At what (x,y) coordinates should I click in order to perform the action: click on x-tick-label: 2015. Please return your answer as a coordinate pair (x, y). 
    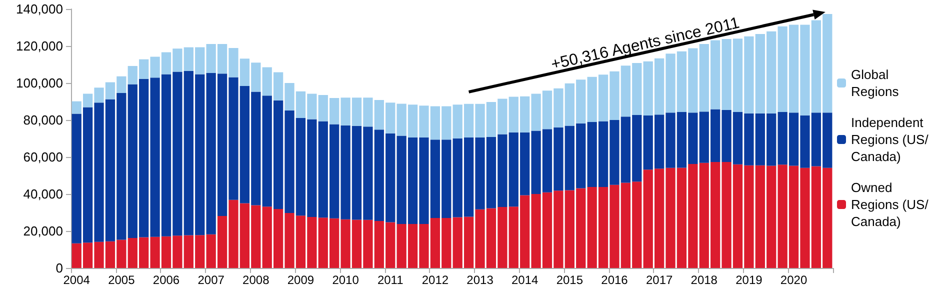
    Looking at the image, I should click on (570, 280).